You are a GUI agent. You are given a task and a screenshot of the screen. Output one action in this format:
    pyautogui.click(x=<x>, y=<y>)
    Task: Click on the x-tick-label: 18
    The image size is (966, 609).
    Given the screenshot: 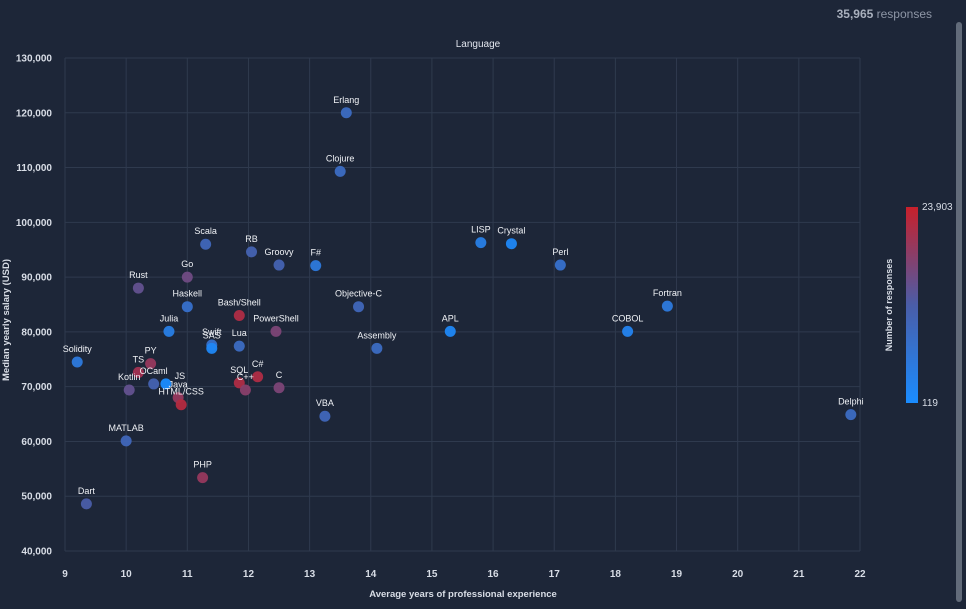 What is the action you would take?
    pyautogui.click(x=616, y=574)
    